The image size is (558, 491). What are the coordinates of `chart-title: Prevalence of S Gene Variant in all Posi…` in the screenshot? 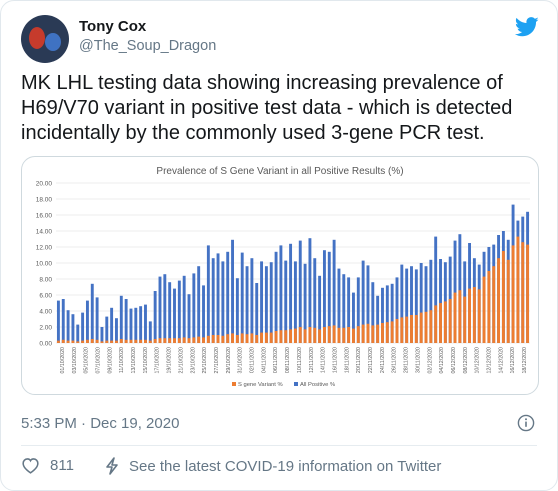 It's located at (279, 171).